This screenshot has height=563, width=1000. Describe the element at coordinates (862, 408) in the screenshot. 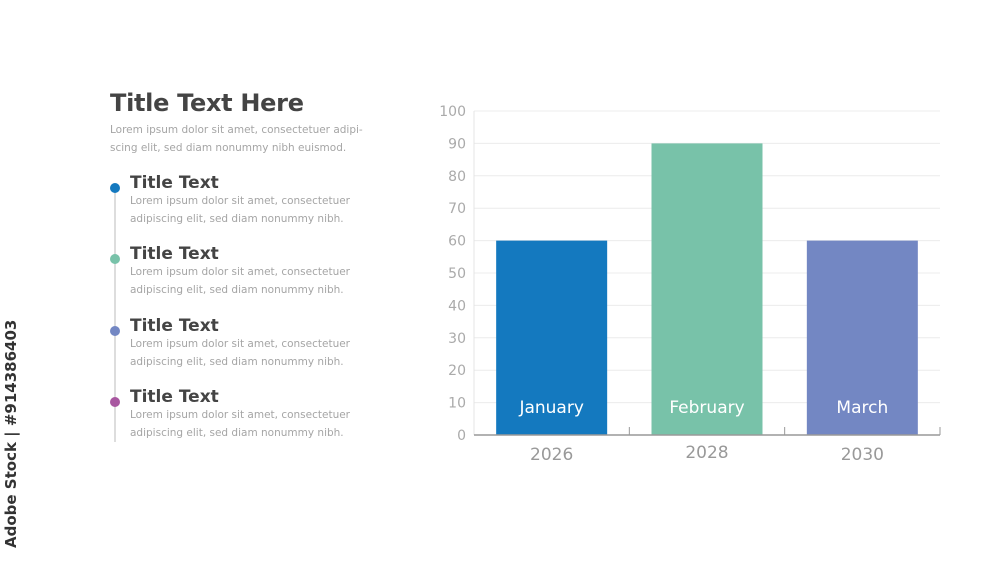

I see `bar-label: March` at that location.